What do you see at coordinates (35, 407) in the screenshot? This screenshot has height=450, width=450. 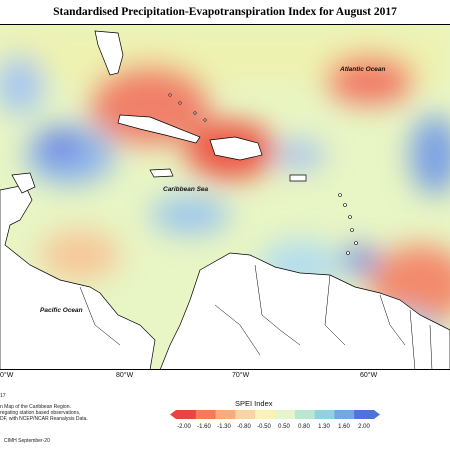 I see `note-line: n Map of the Caribbean Region.` at bounding box center [35, 407].